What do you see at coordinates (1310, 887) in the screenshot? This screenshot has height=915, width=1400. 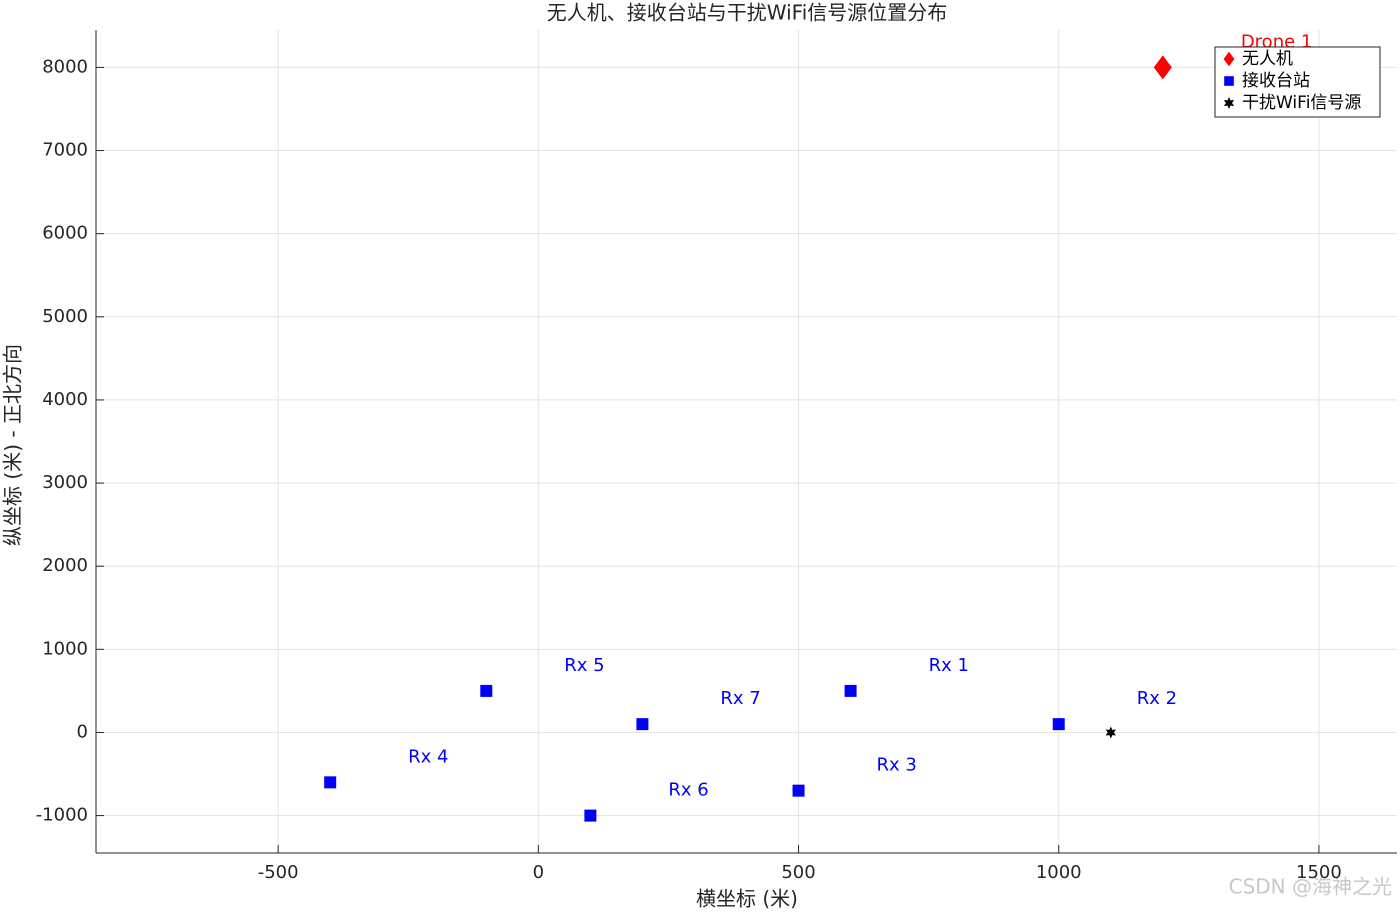 I see `watermark: CSDN @海神之光` at bounding box center [1310, 887].